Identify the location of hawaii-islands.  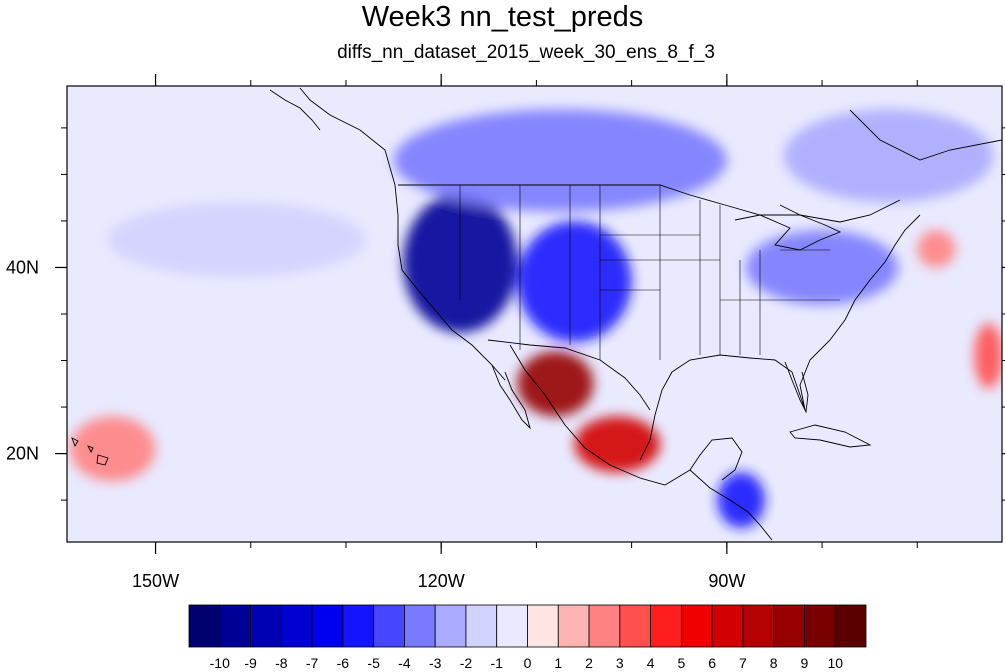
(90, 451).